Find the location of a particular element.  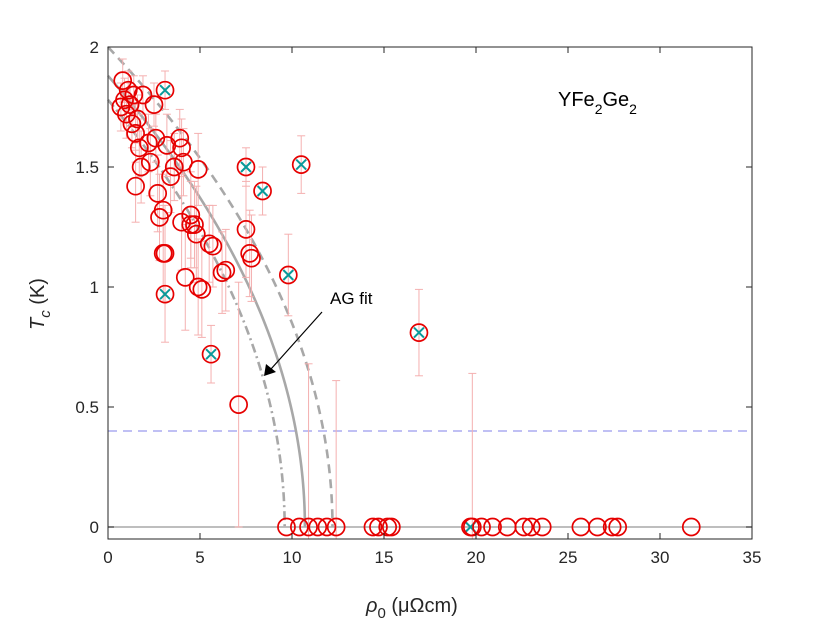

y-tick-label: 1 is located at coordinates (94, 287).